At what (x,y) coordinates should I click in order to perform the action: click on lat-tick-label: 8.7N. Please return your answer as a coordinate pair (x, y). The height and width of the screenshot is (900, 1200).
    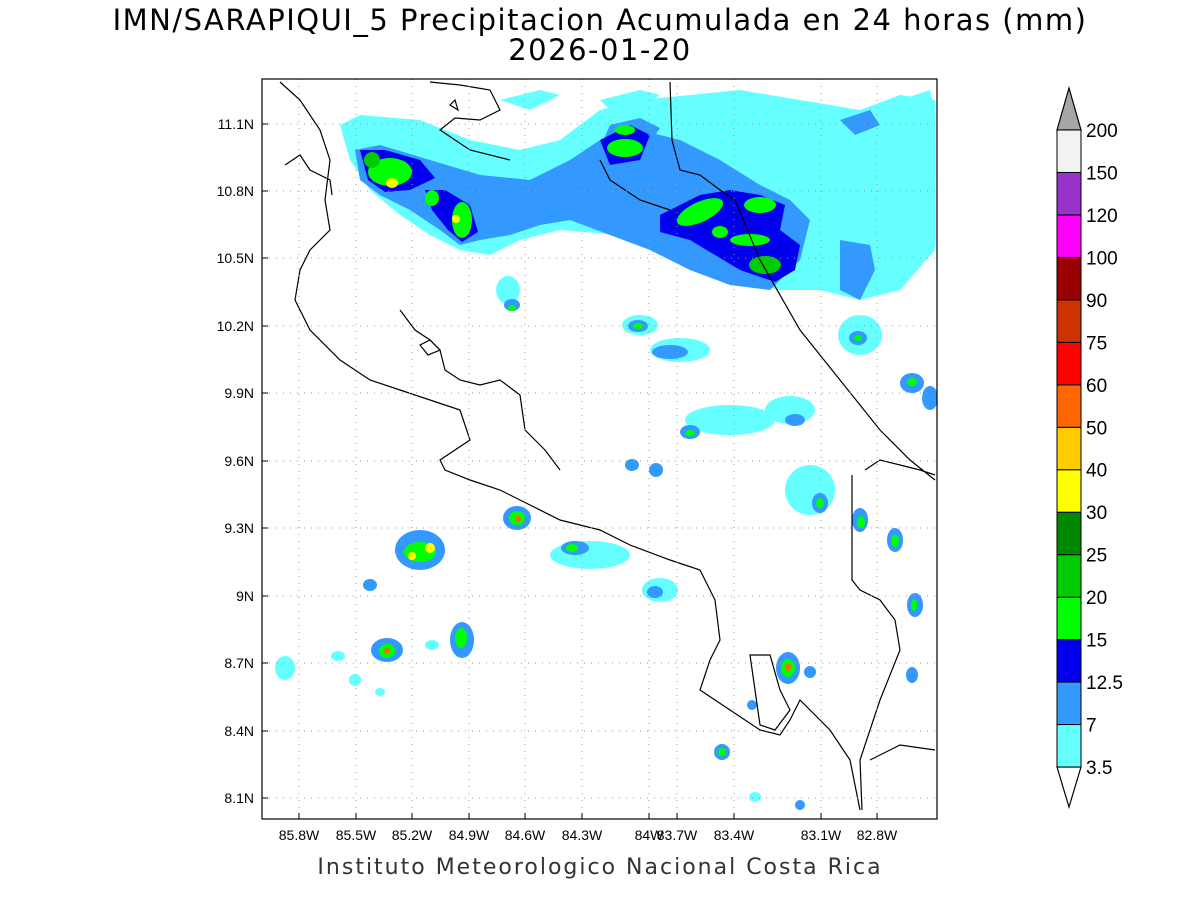
    Looking at the image, I should click on (239, 663).